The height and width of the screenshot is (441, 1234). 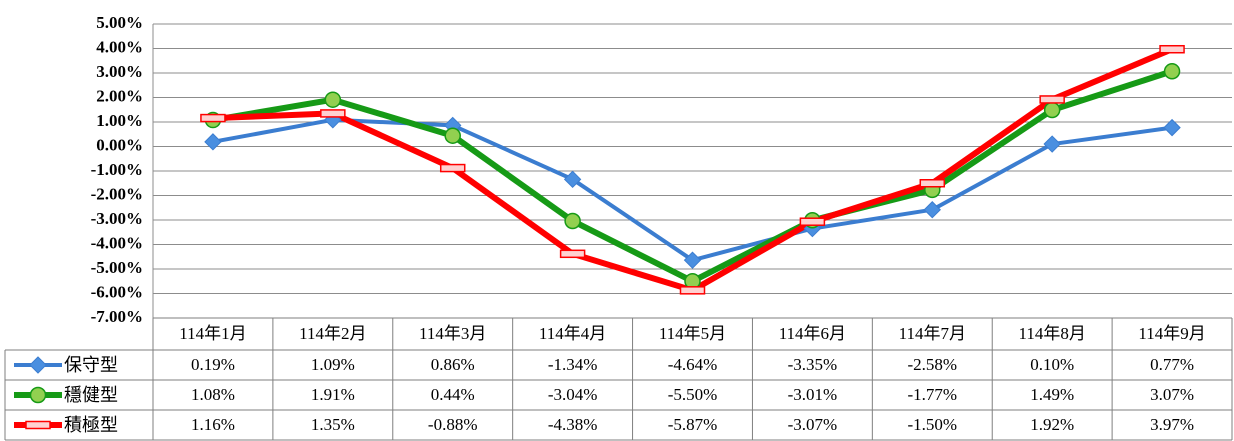 I want to click on y-tick-label: 2.00%, so click(x=119, y=95).